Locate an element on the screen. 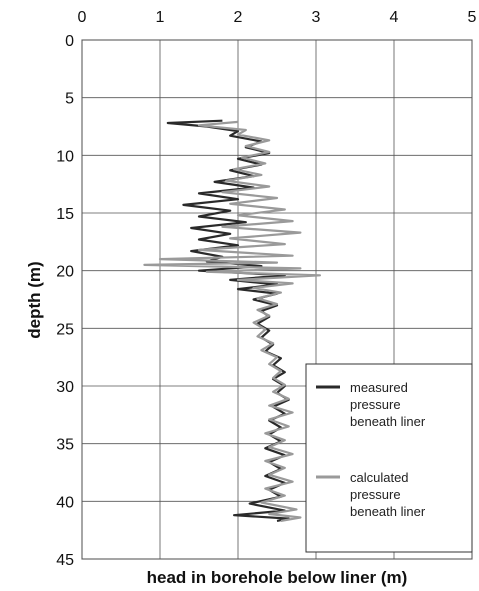 This screenshot has width=479, height=591. x-tick-labels: 0 1 2 3 4 5 is located at coordinates (277, 17).